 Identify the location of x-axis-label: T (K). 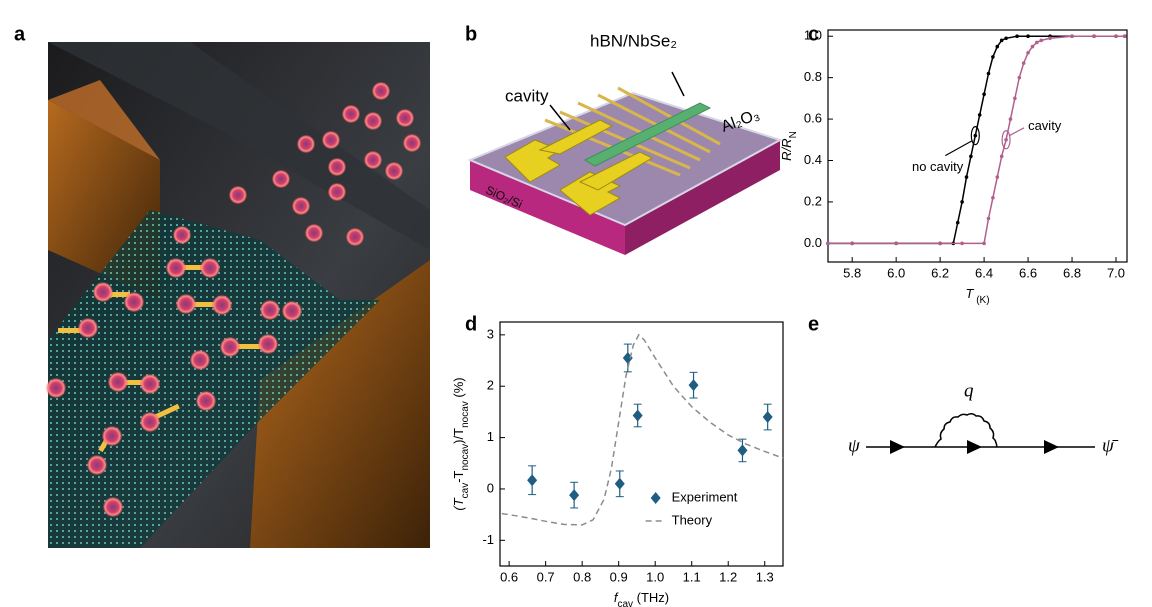
(977, 296).